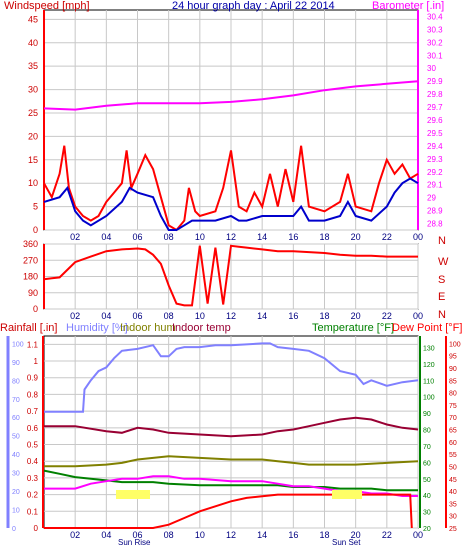 This screenshot has width=469, height=560. Describe the element at coordinates (441, 280) in the screenshot. I see `compass-label: S` at that location.